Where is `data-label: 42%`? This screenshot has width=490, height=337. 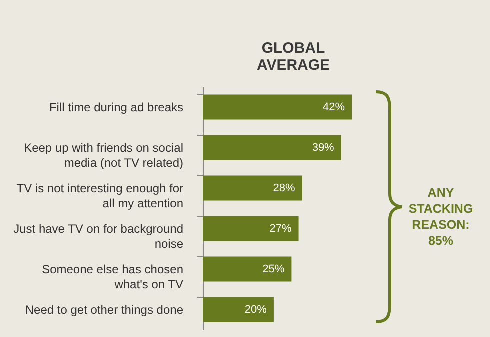 data-label: 42% is located at coordinates (334, 107).